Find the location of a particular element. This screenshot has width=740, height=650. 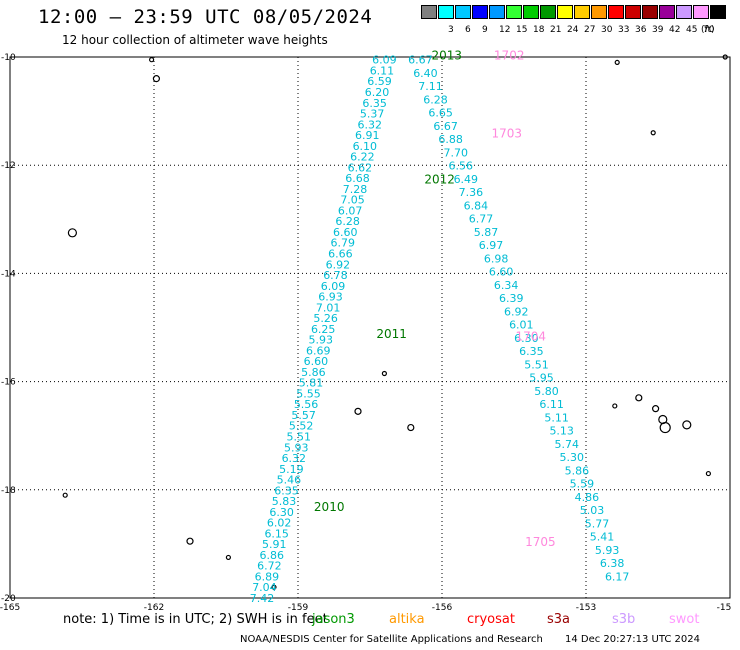

wave-height-value: 6.69 is located at coordinates (318, 350).